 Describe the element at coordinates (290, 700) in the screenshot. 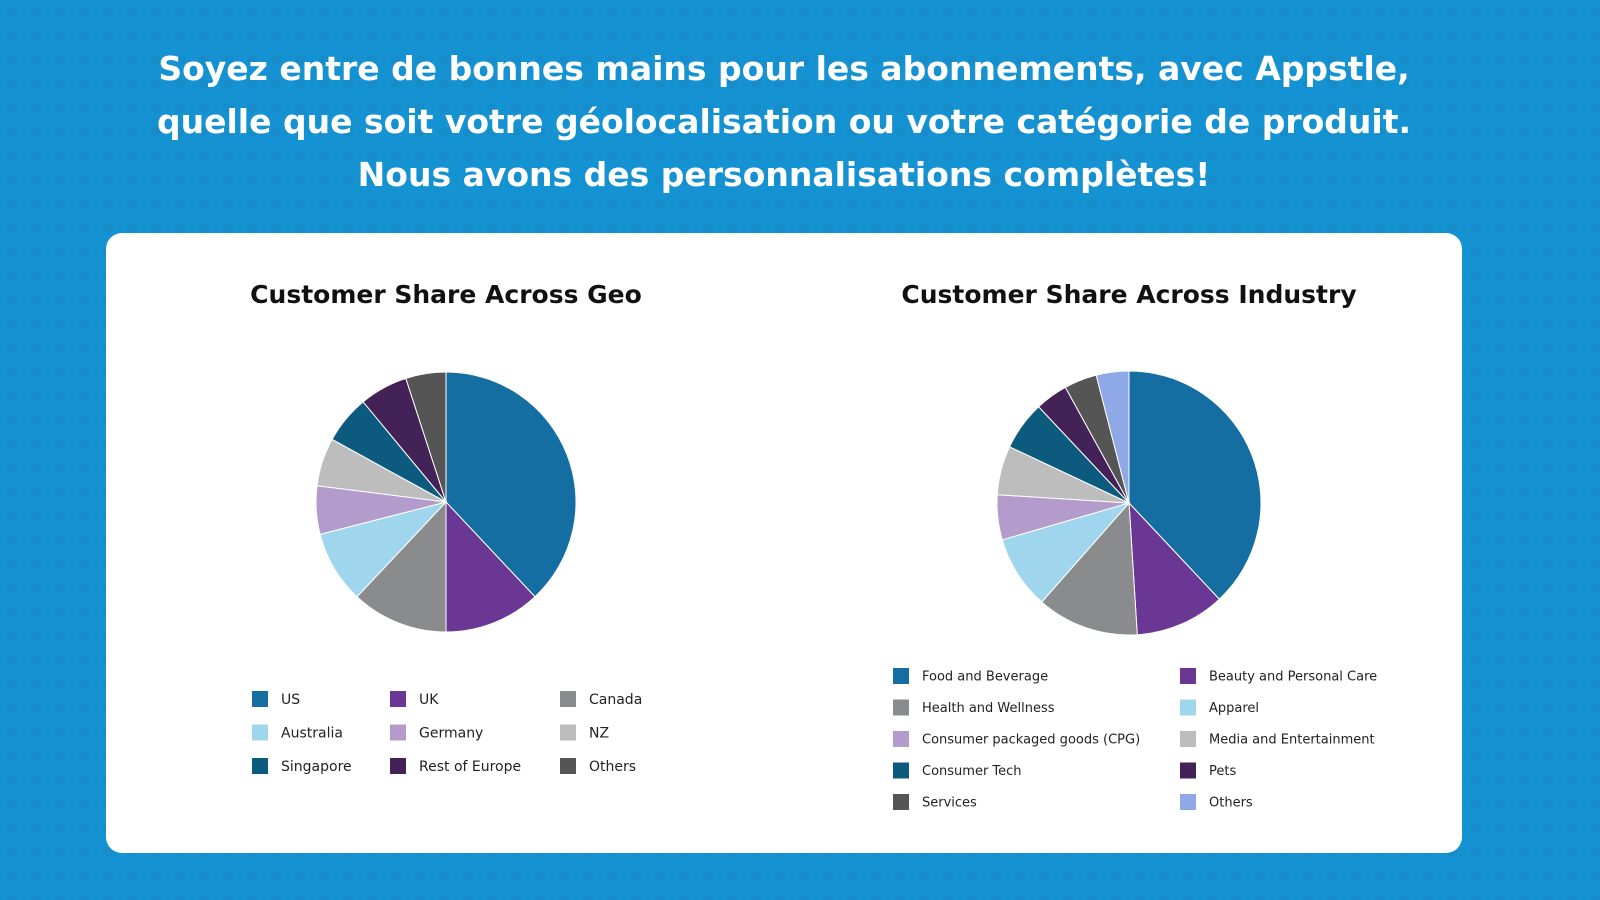

I see `legend-label: US` at that location.